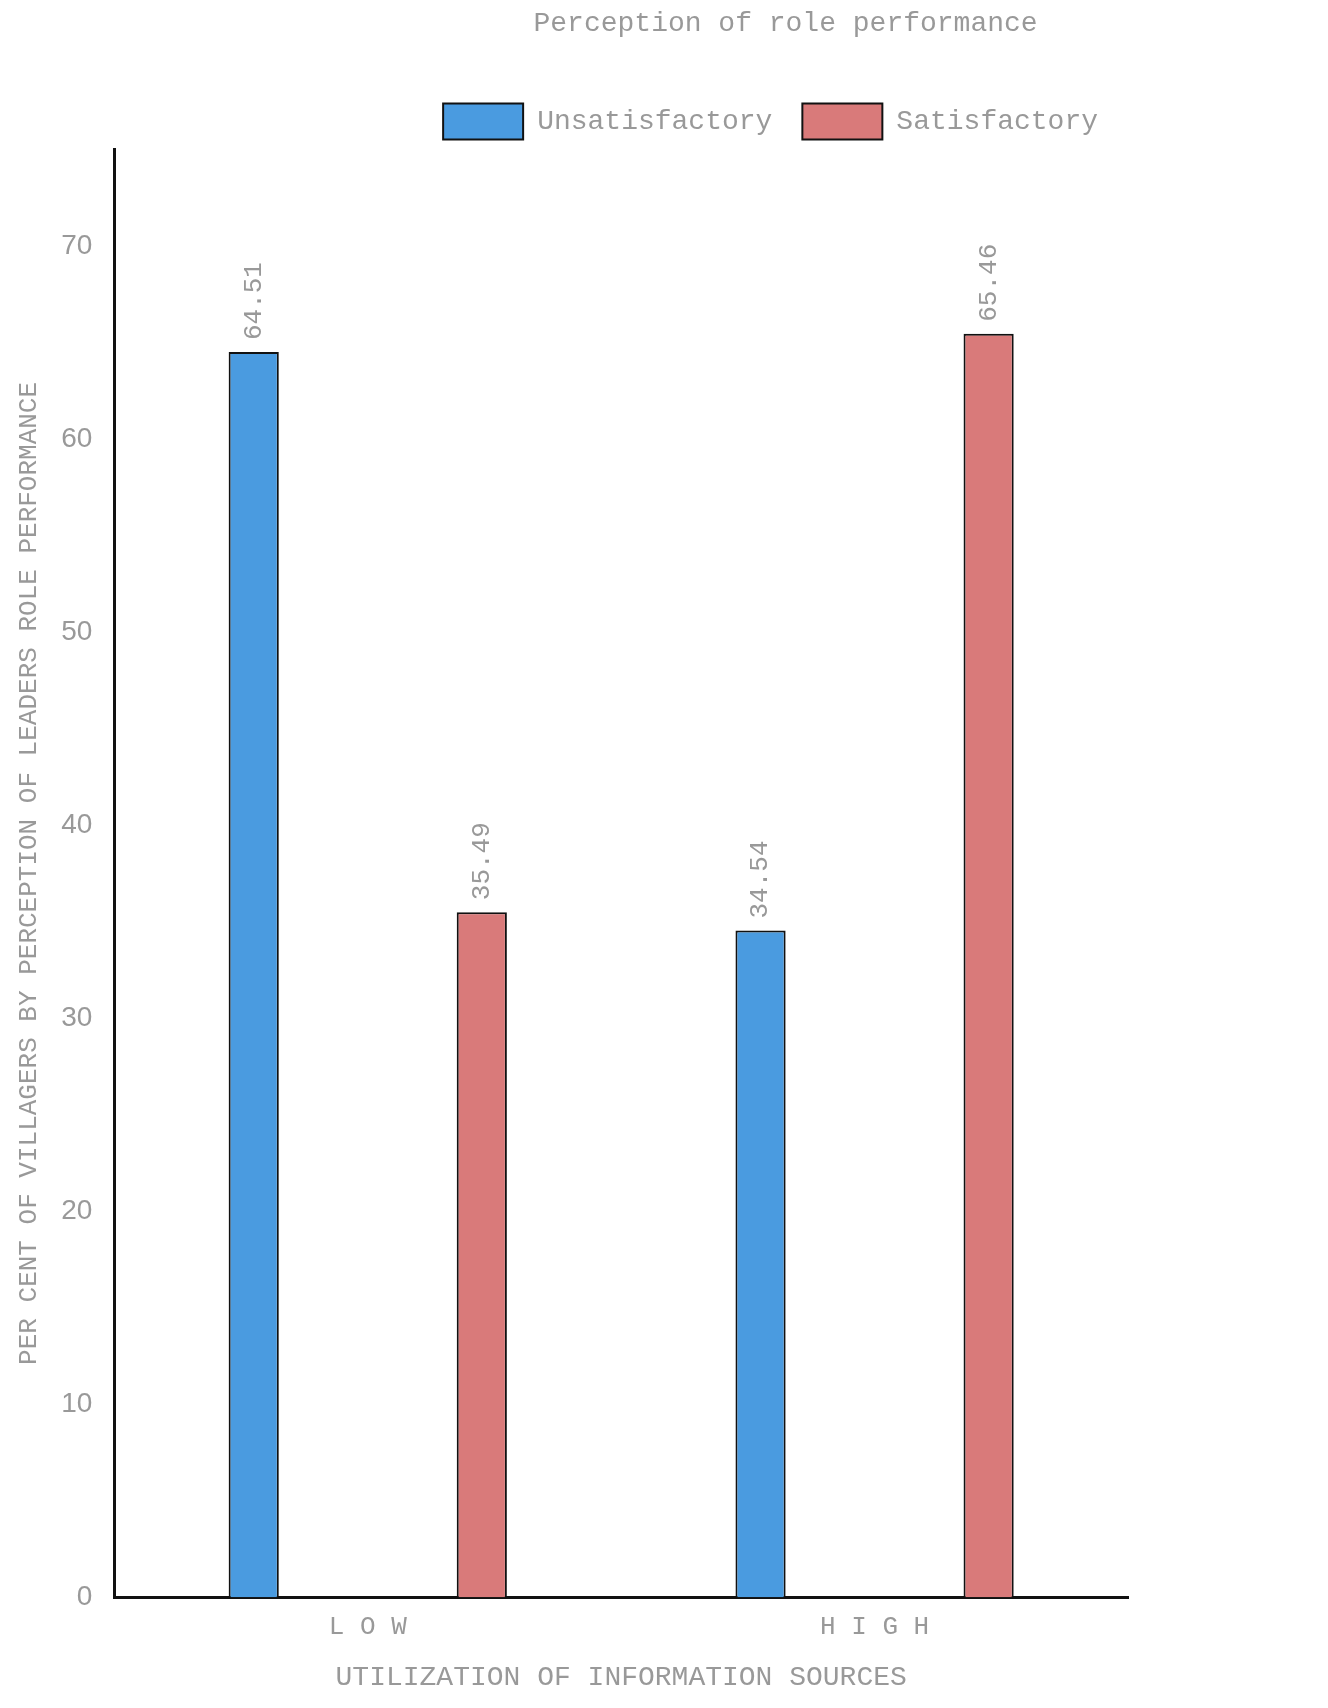 Image resolution: width=1328 pixels, height=1708 pixels. What do you see at coordinates (29, 873) in the screenshot?
I see `y-axis-title: PER CENT OF VILLAGERS BY PERCEPTION OF LEADERS ROLE PERFORMANCE` at bounding box center [29, 873].